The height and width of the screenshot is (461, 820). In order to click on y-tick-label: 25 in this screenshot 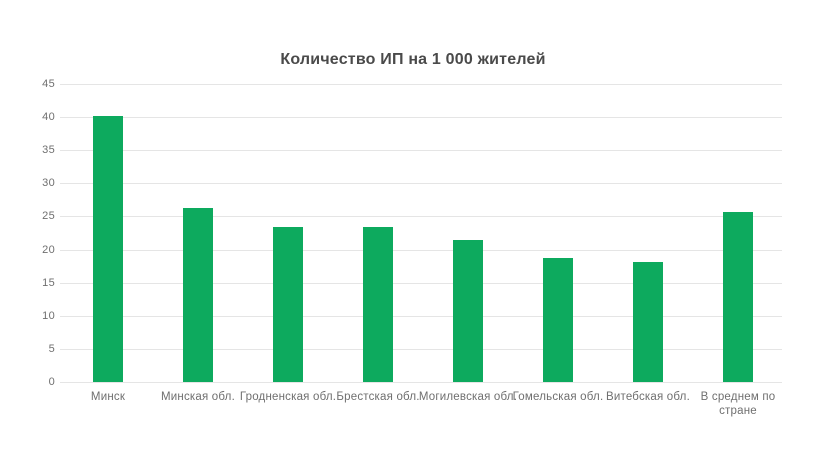, I will do `click(48, 216)`.